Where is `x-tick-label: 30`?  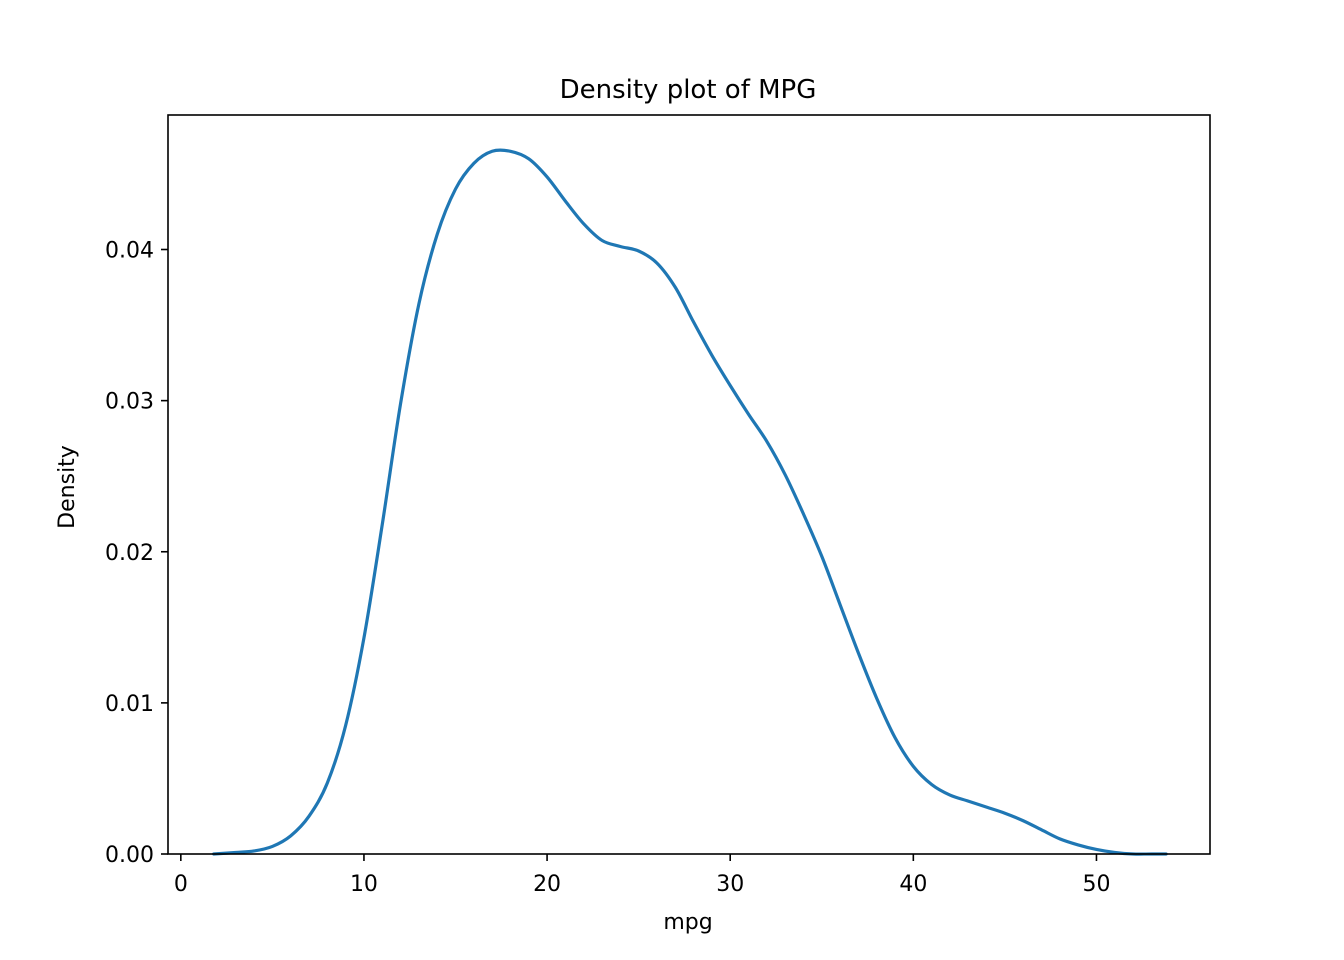
x-tick-label: 30 is located at coordinates (730, 884).